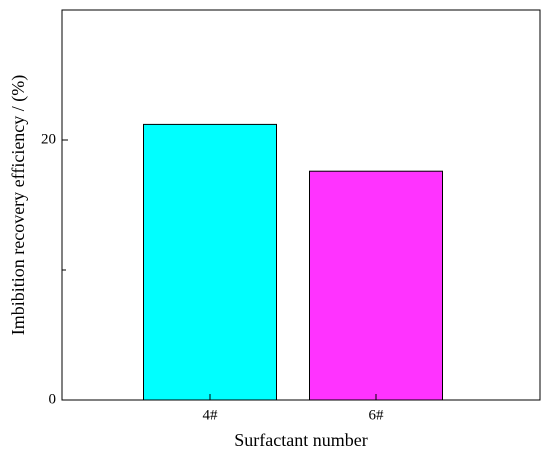  What do you see at coordinates (48, 139) in the screenshot?
I see `y-tick-label: 20` at bounding box center [48, 139].